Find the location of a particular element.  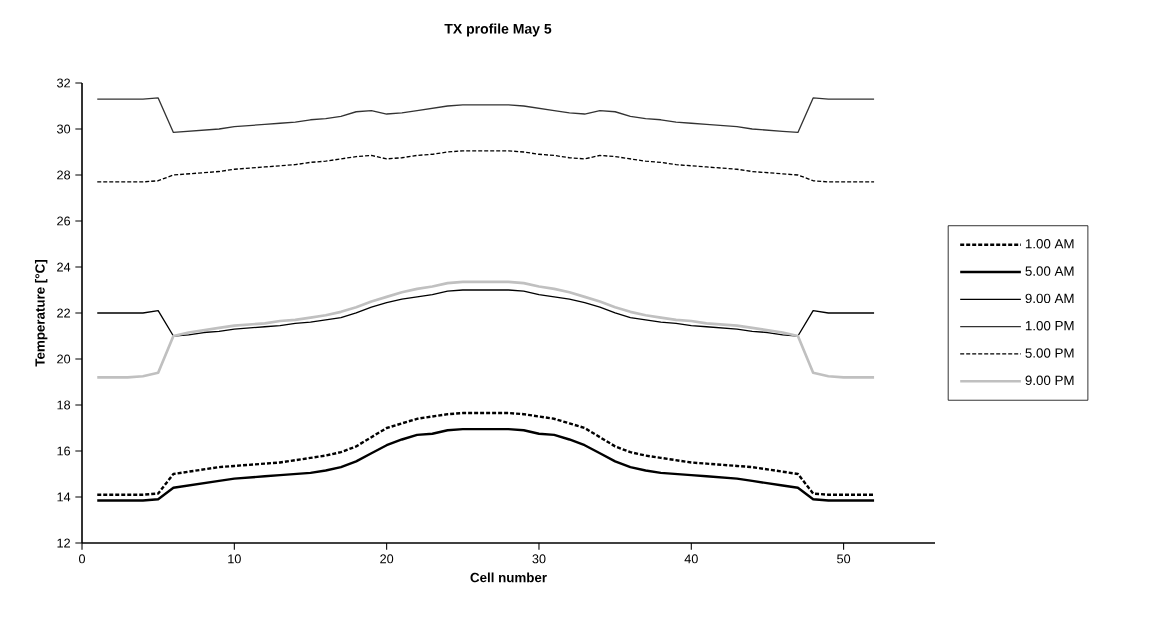

x-tick-label: 10 is located at coordinates (234, 559).